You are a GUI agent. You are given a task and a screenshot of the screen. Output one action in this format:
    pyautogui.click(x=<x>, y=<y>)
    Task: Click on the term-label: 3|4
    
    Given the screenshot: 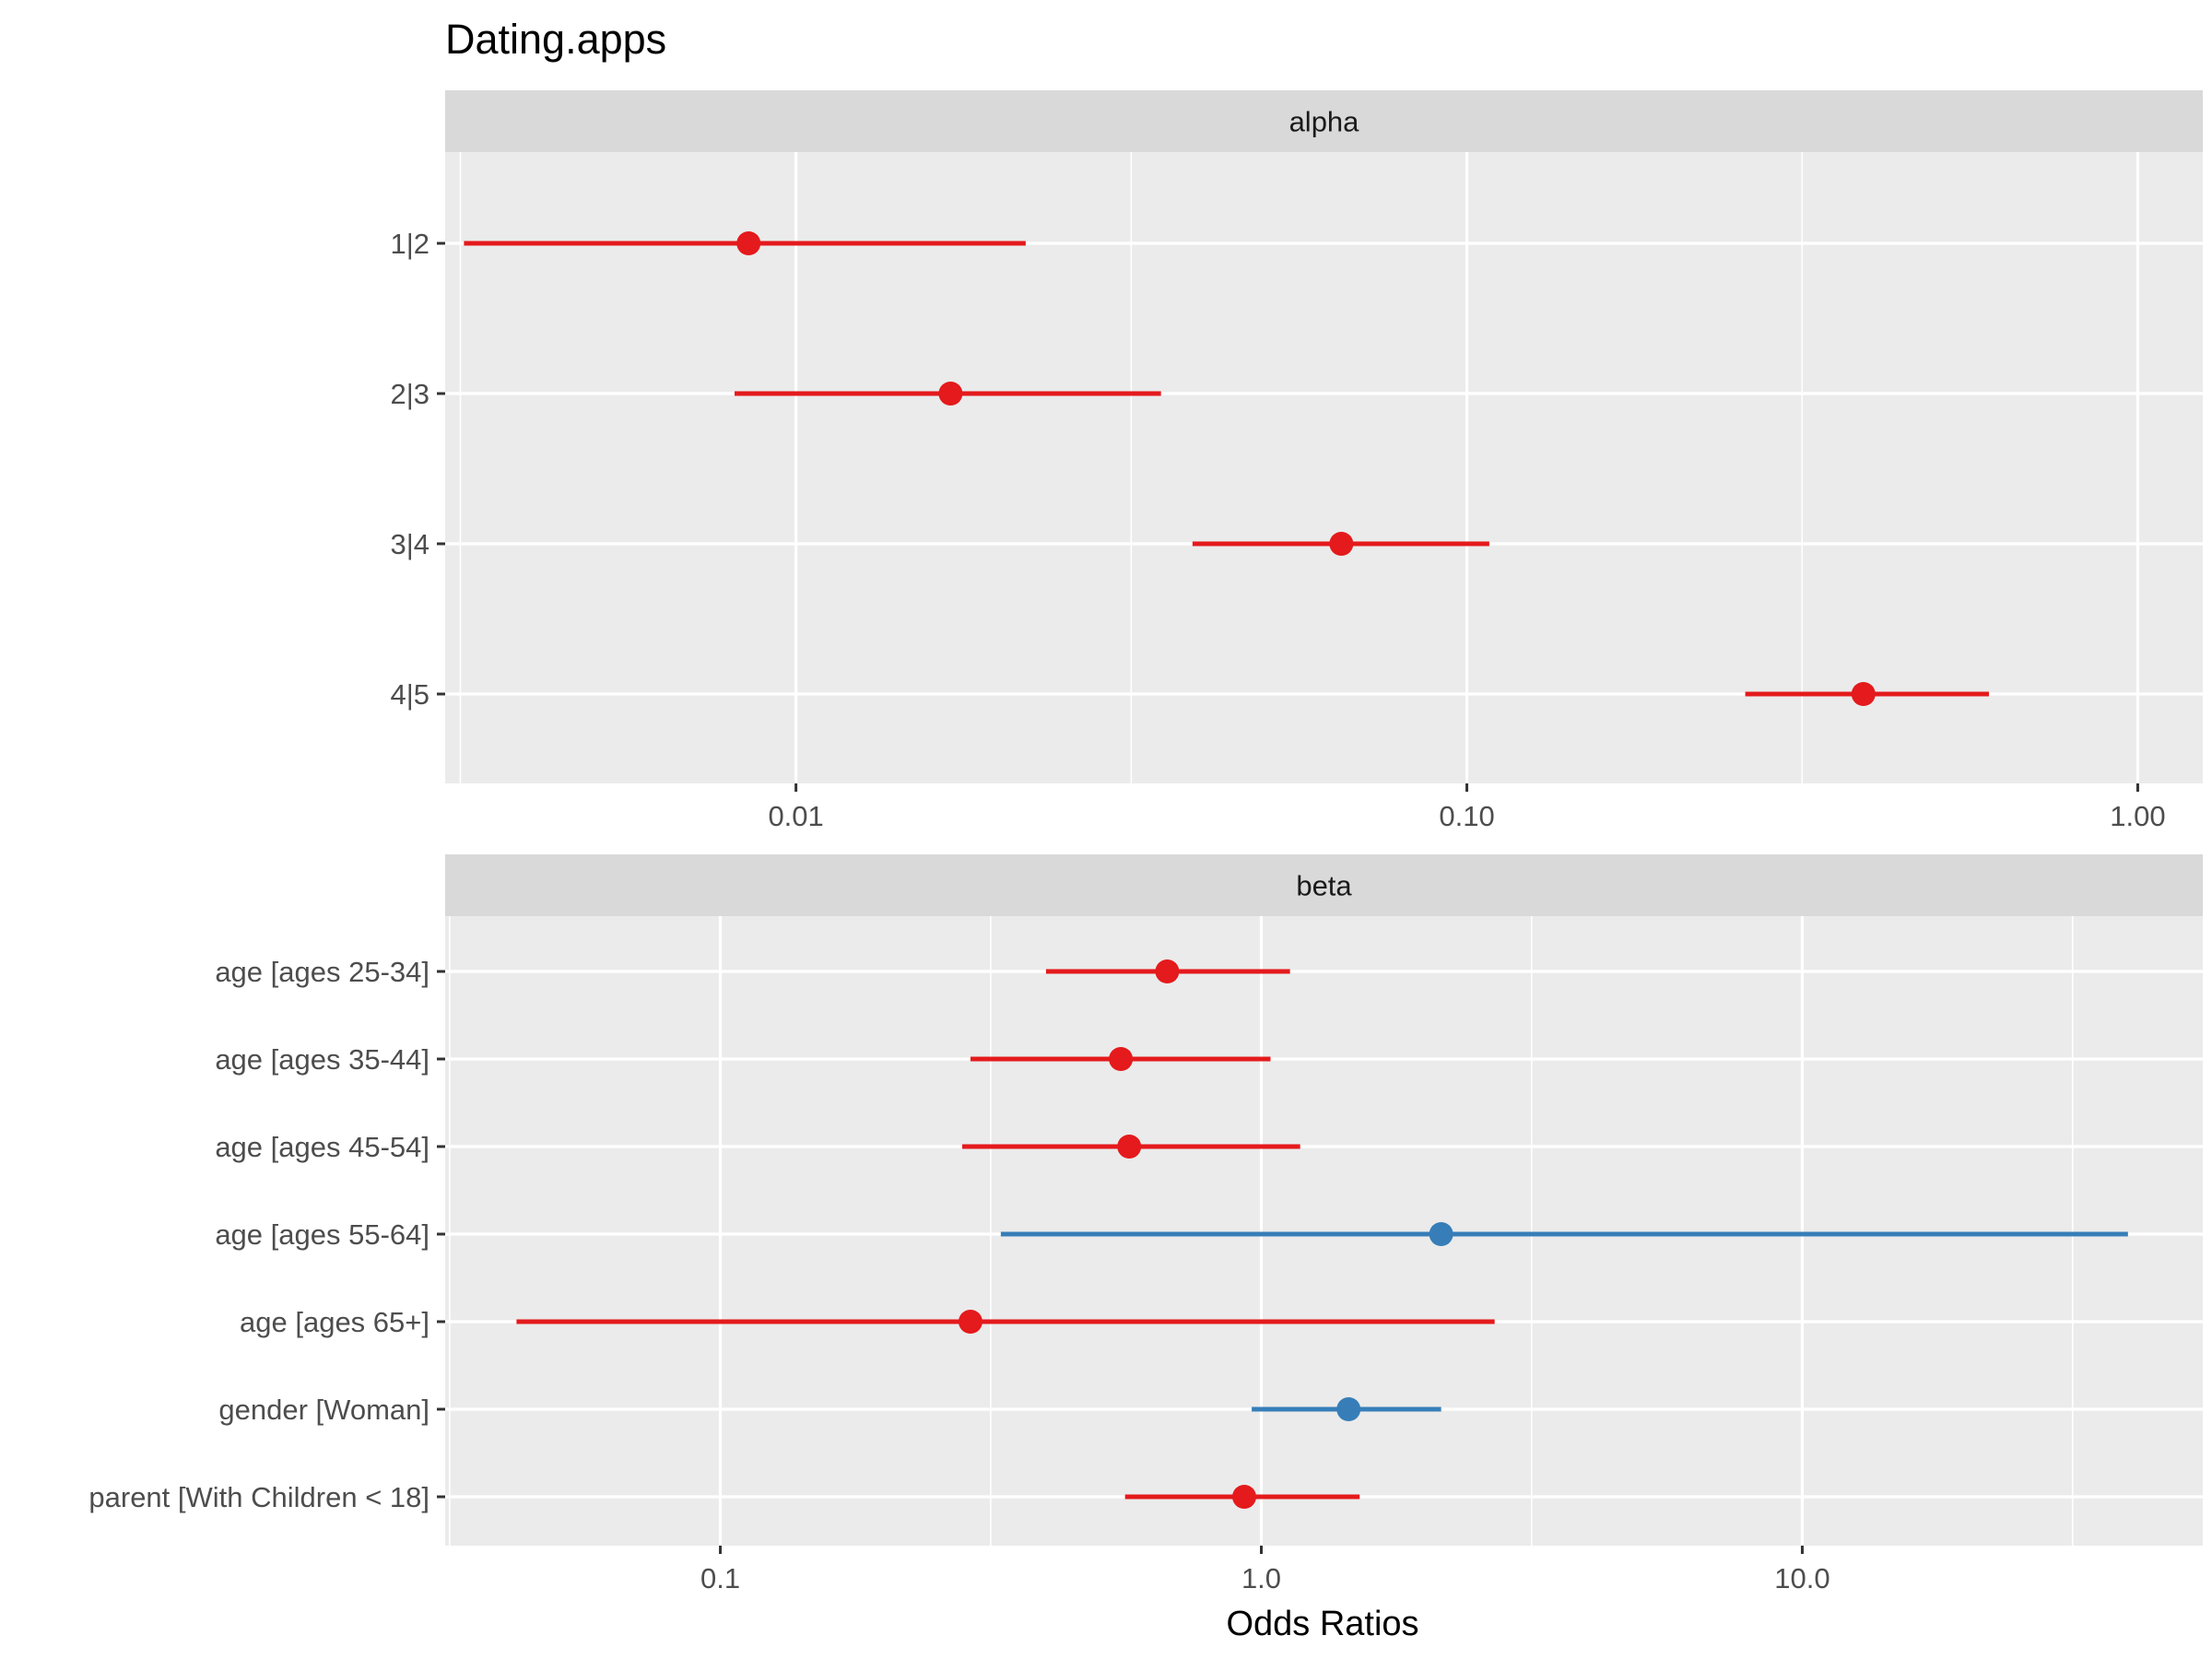 What is the action you would take?
    pyautogui.click(x=409, y=544)
    